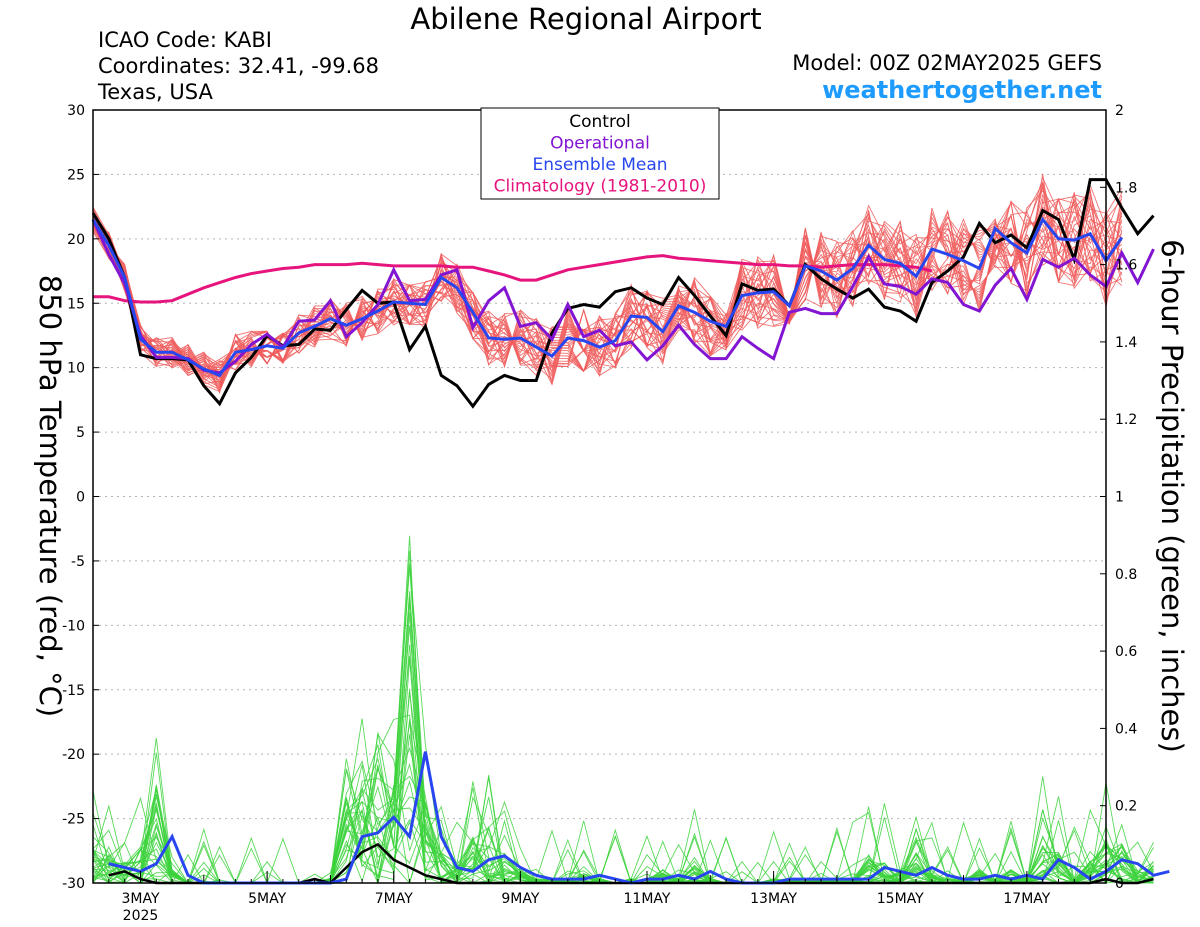  What do you see at coordinates (238, 66) in the screenshot?
I see `coordinates: Coordinates: 32.41, -99.68` at bounding box center [238, 66].